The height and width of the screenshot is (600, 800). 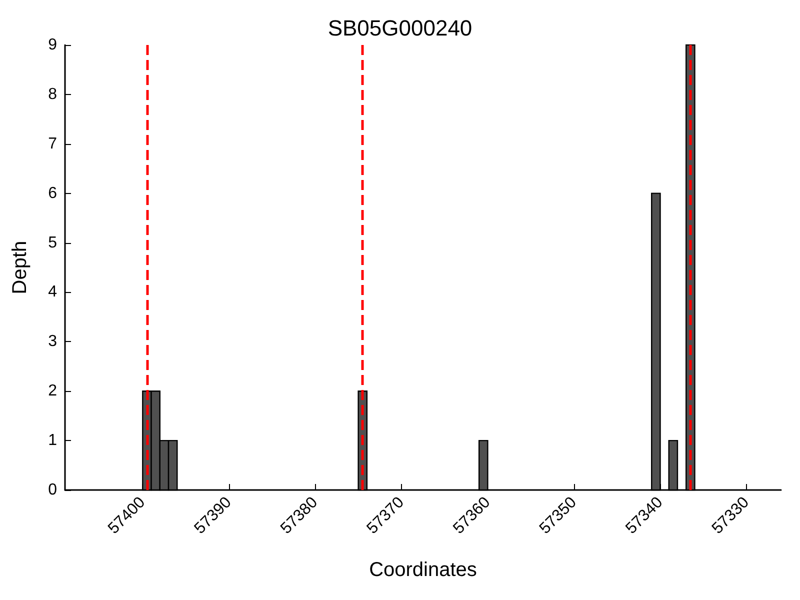 What do you see at coordinates (53, 391) in the screenshot?
I see `y-tick-label: 2` at bounding box center [53, 391].